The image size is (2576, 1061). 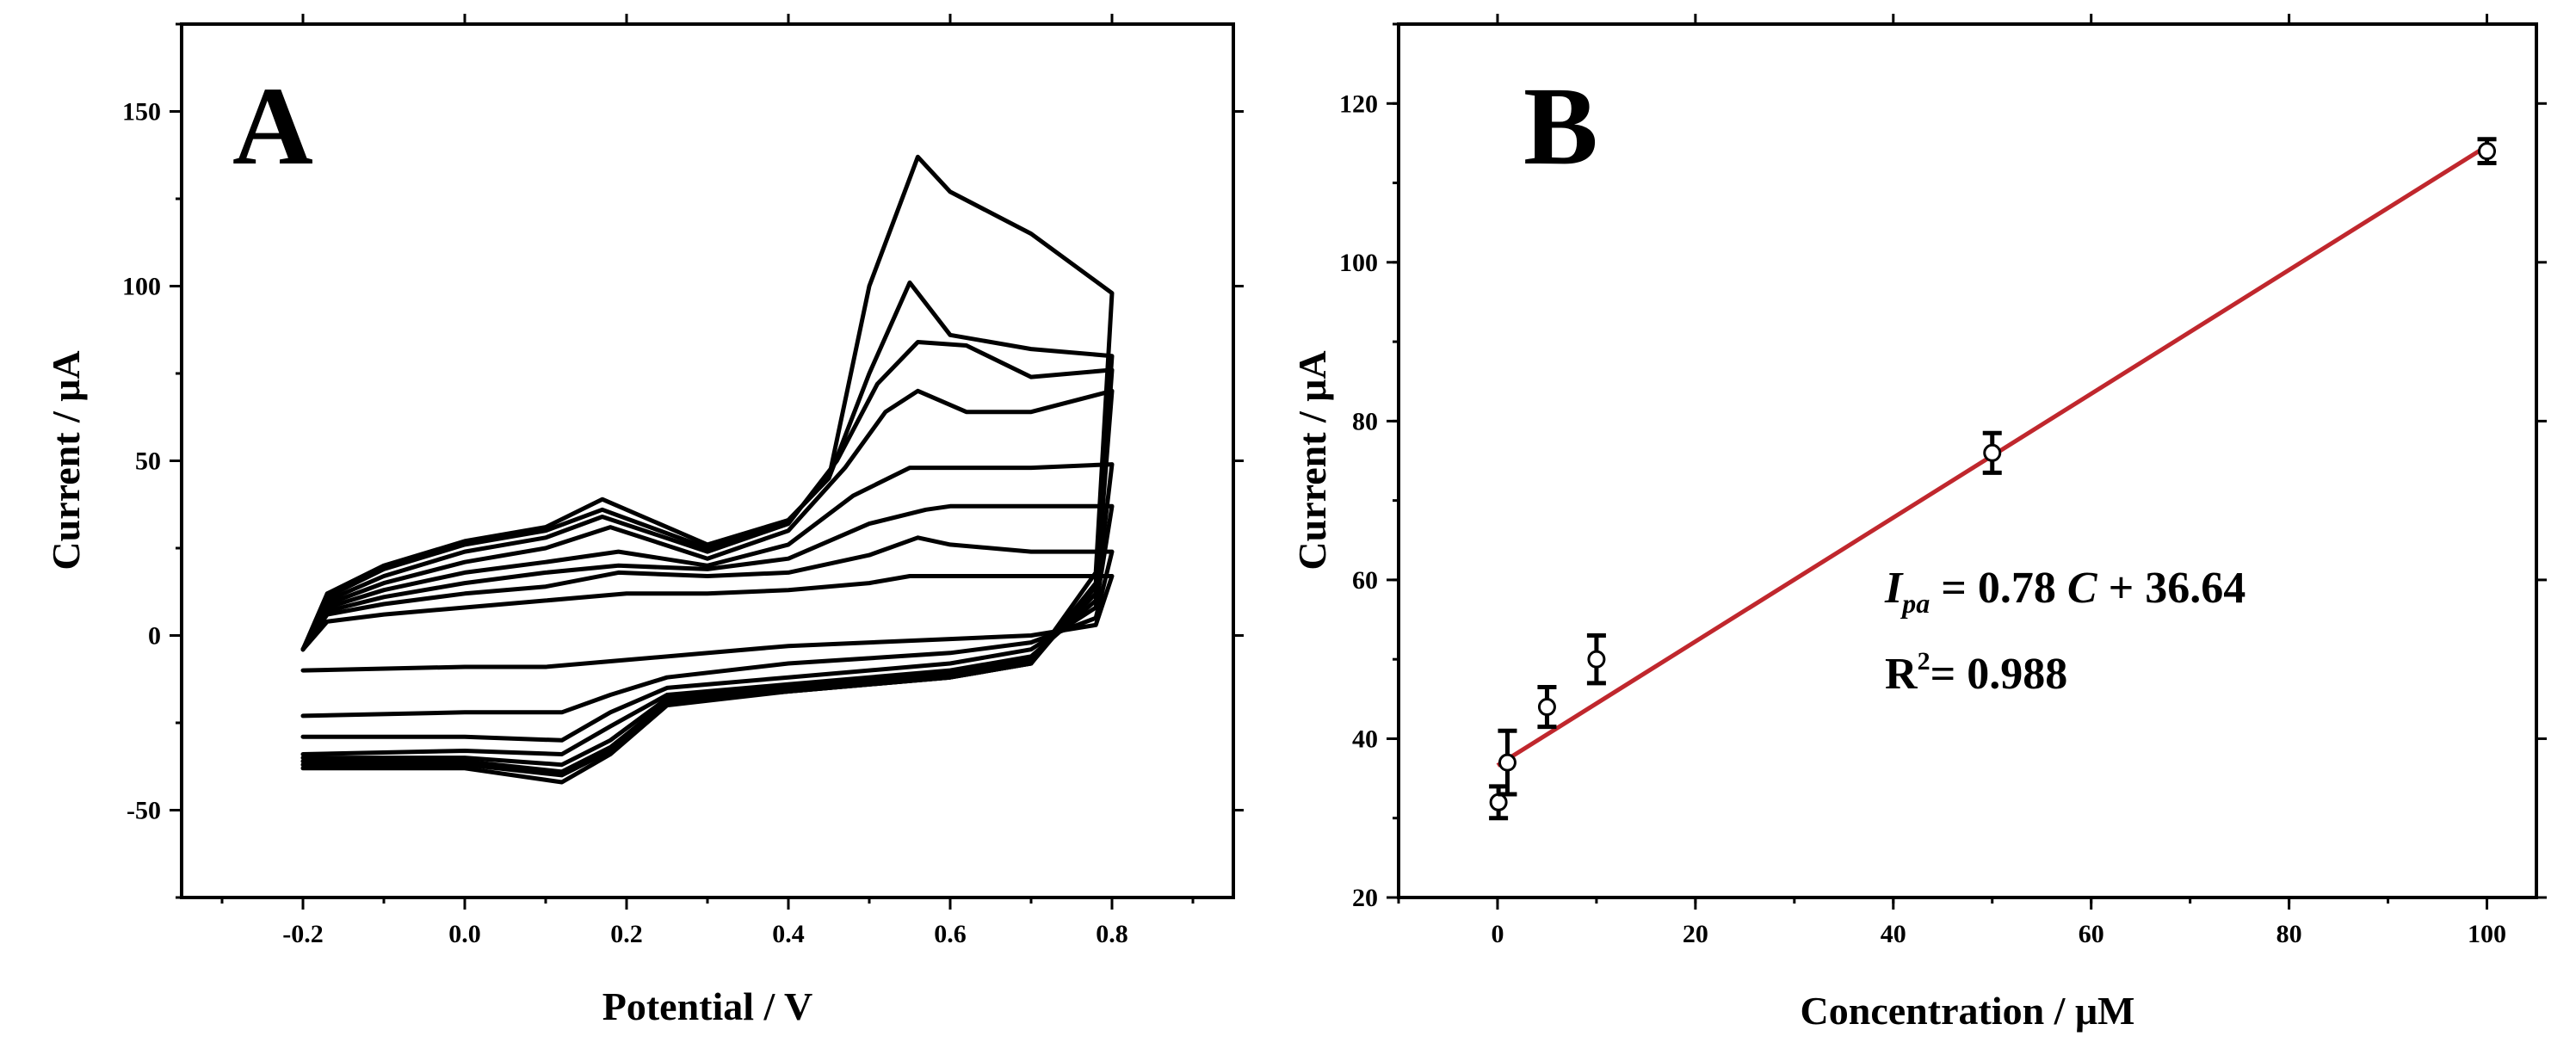 I want to click on panel-a-x-tick-label: 0.4, so click(x=788, y=934).